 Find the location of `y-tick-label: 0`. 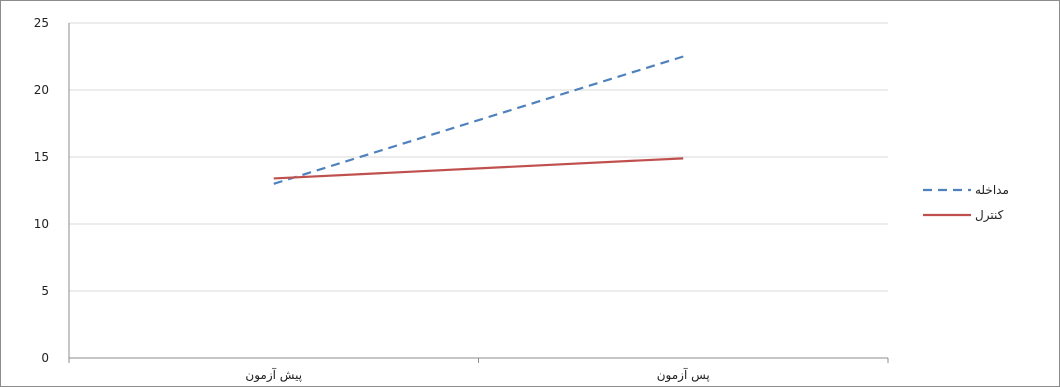

y-tick-label: 0 is located at coordinates (45, 358).